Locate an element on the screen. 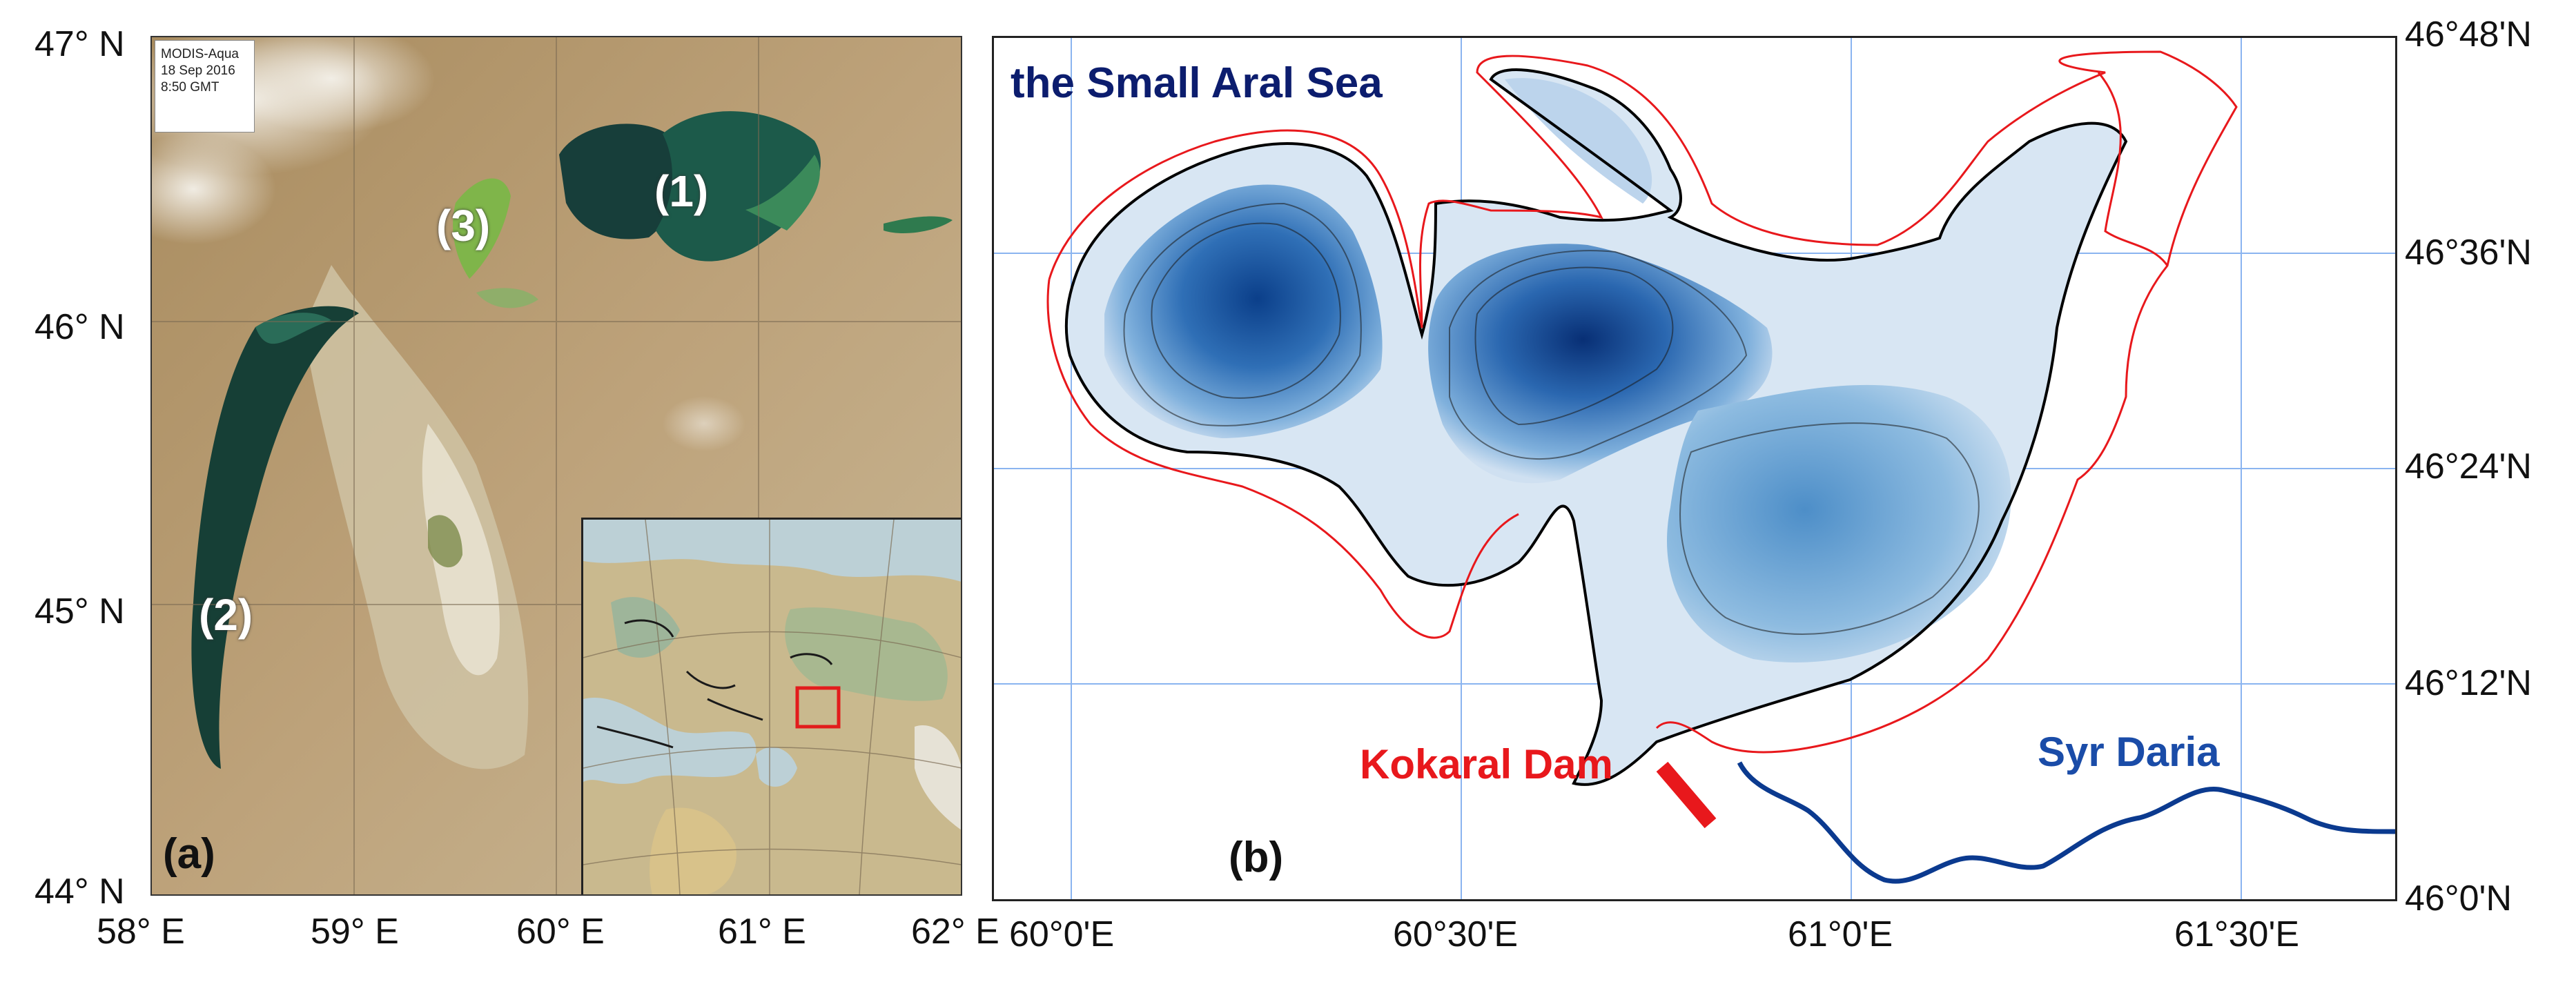 The width and height of the screenshot is (2576, 982). historical-coastline-ne is located at coordinates (2133, 169).